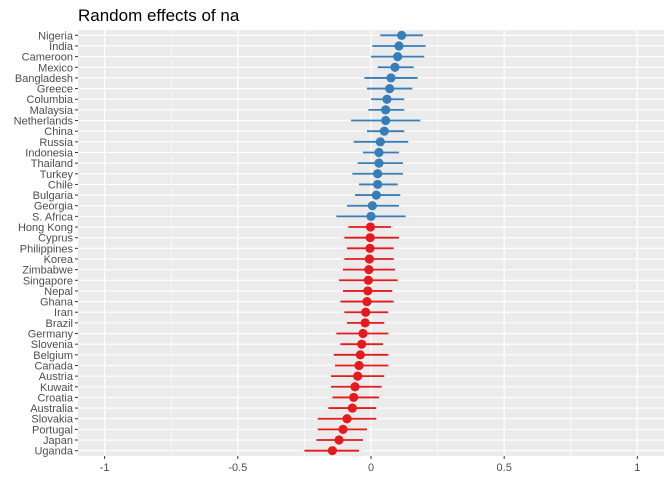 This screenshot has height=480, width=672. What do you see at coordinates (55, 90) in the screenshot?
I see `y-tick-label: Greece` at bounding box center [55, 90].